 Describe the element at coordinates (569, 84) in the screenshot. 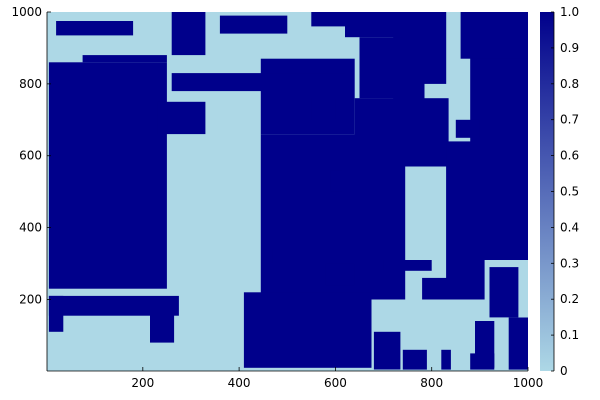

I see `colorbar-tick-label: 0.8` at that location.